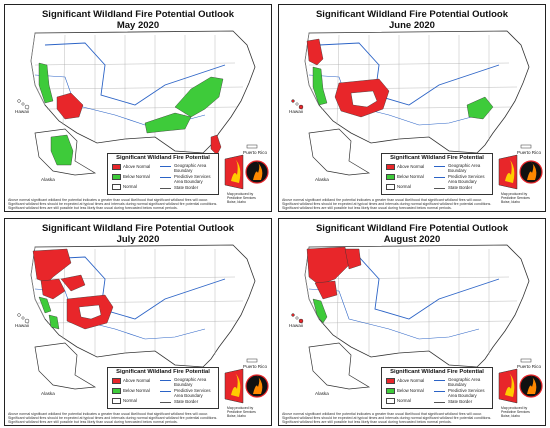 Image resolution: width=550 pixels, height=428 pixels. I want to click on region-southeast-georgia, so click(480, 108).